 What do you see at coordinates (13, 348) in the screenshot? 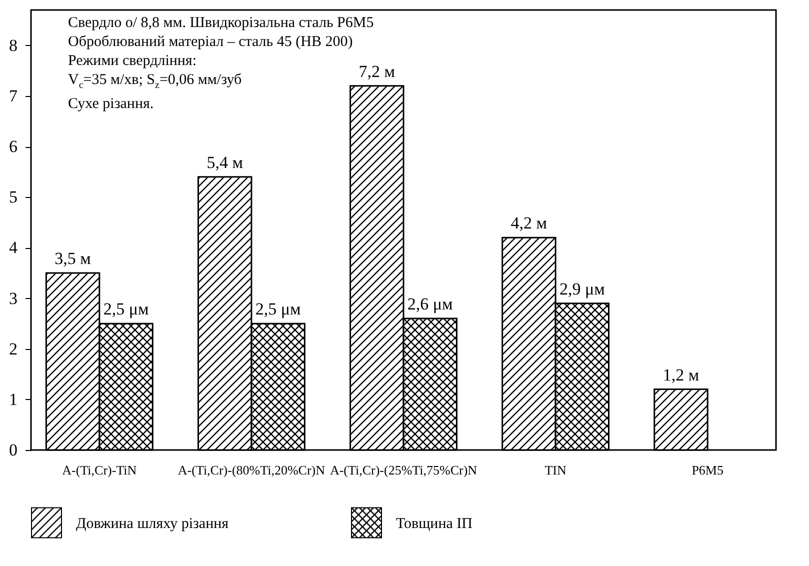
I see `y-tick-label: 2` at bounding box center [13, 348].